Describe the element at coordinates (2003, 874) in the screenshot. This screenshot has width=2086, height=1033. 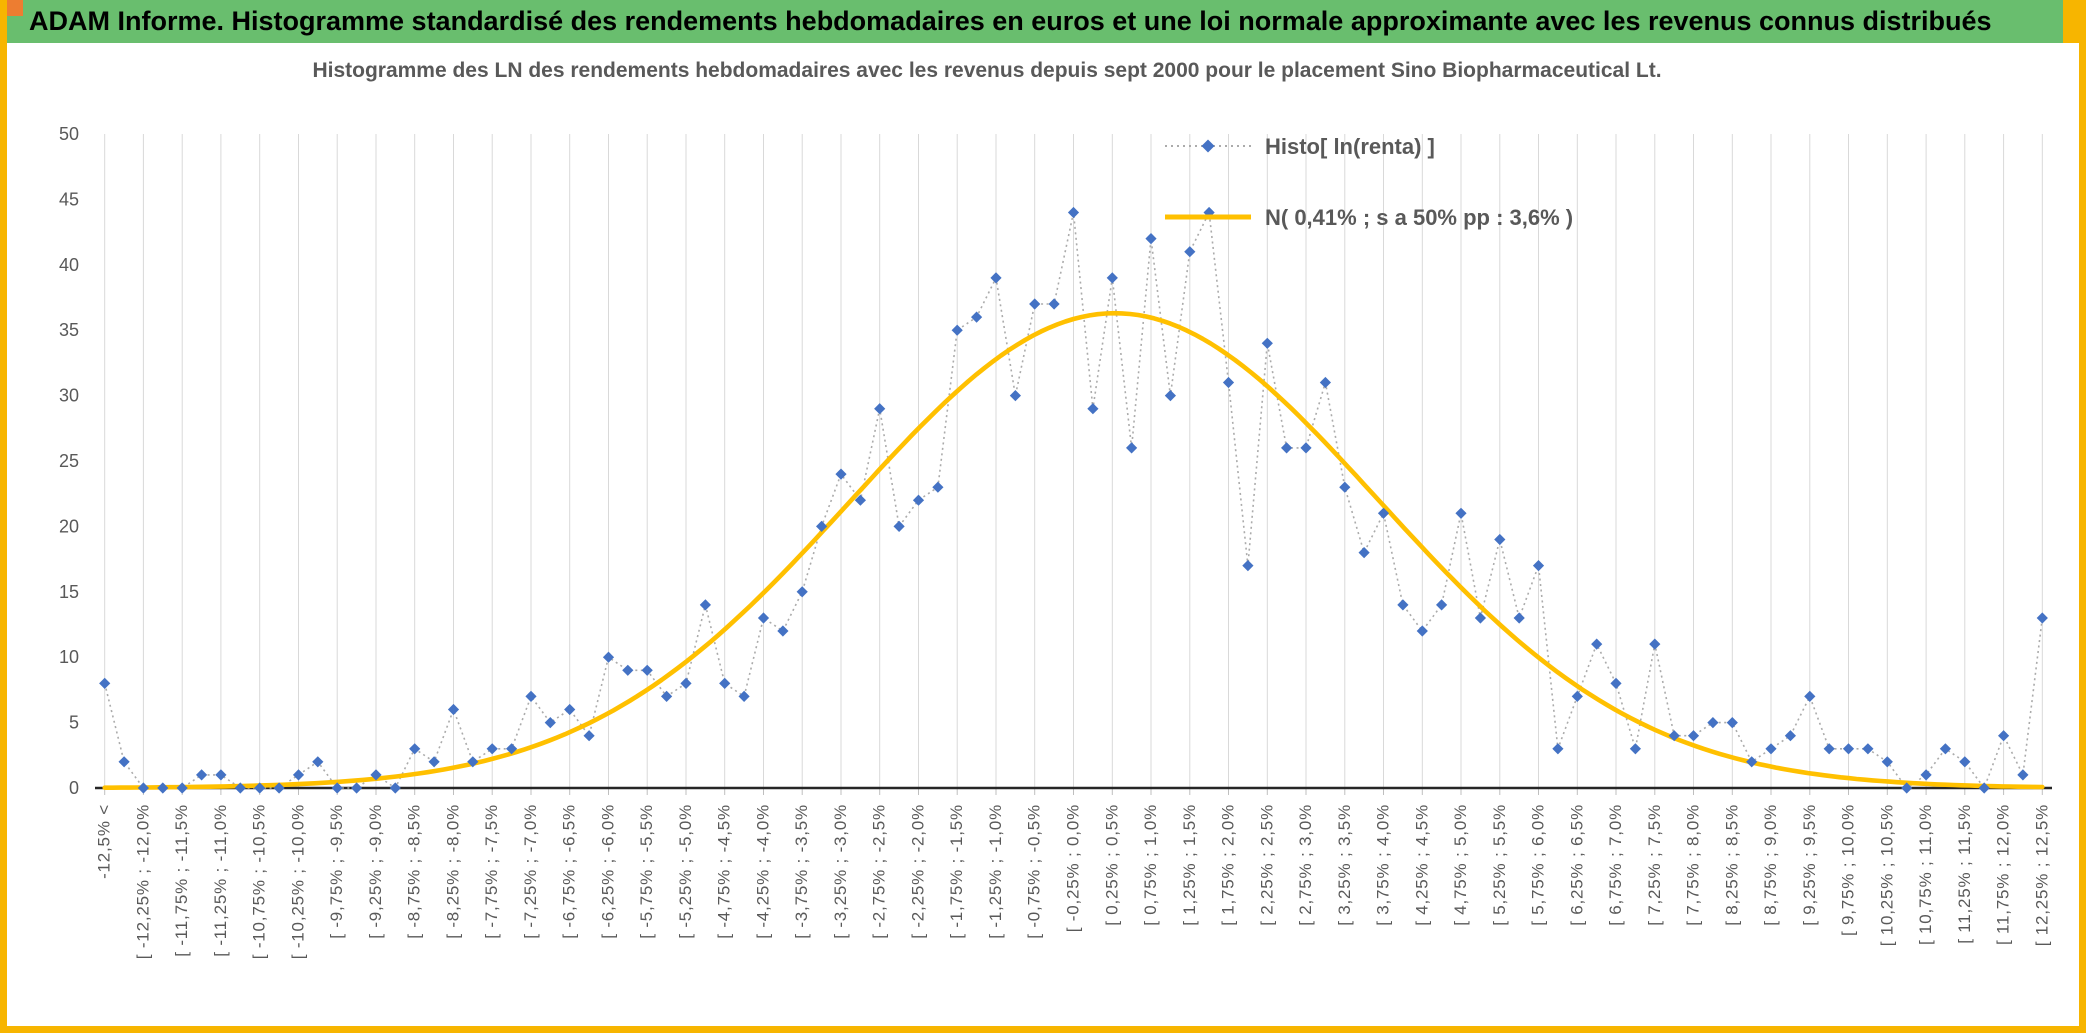
I see `svg-text: [ 11,75% ; 12,0%` at that location.